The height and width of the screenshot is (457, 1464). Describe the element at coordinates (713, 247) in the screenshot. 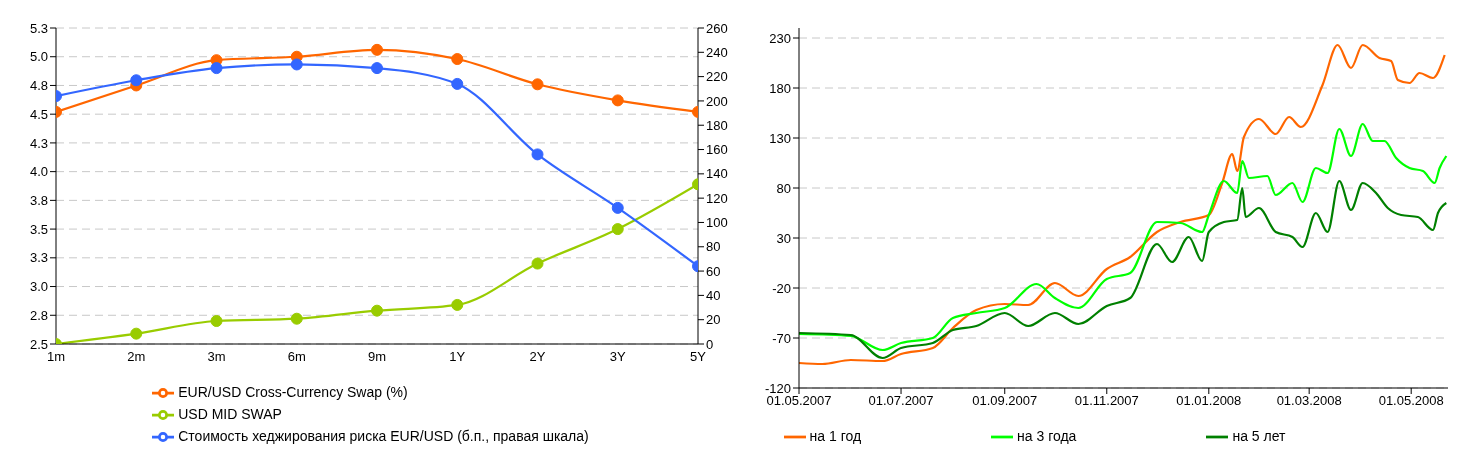

I see `y2-tick-label: 80` at that location.